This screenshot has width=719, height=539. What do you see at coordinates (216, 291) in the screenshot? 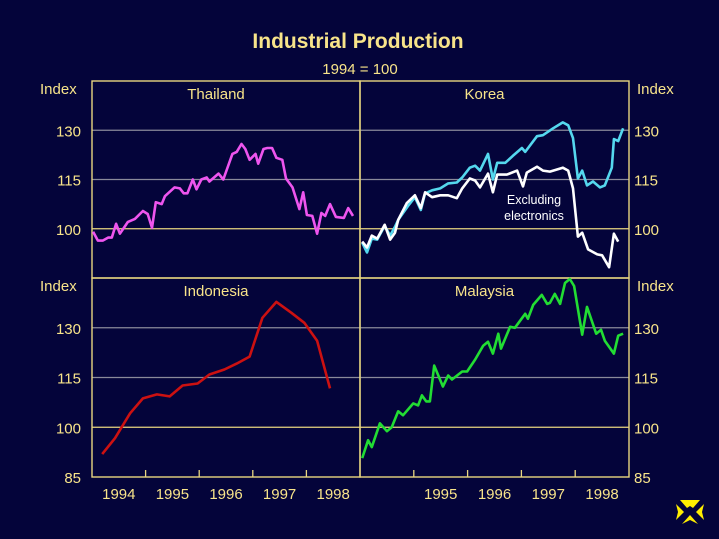
I see `panel-title: Indonesia` at bounding box center [216, 291].